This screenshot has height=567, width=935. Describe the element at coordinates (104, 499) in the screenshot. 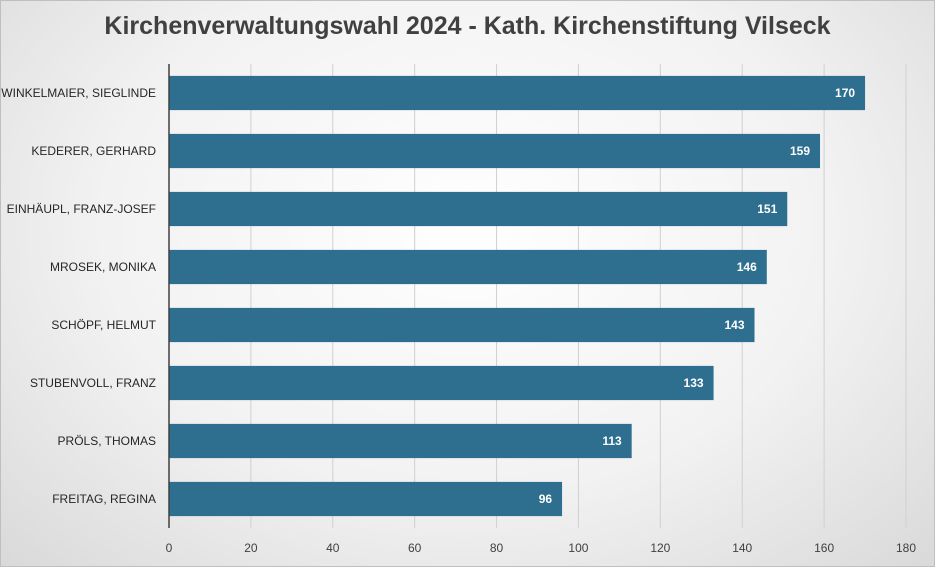

I see `category-label: FREITAG, REGINA` at that location.